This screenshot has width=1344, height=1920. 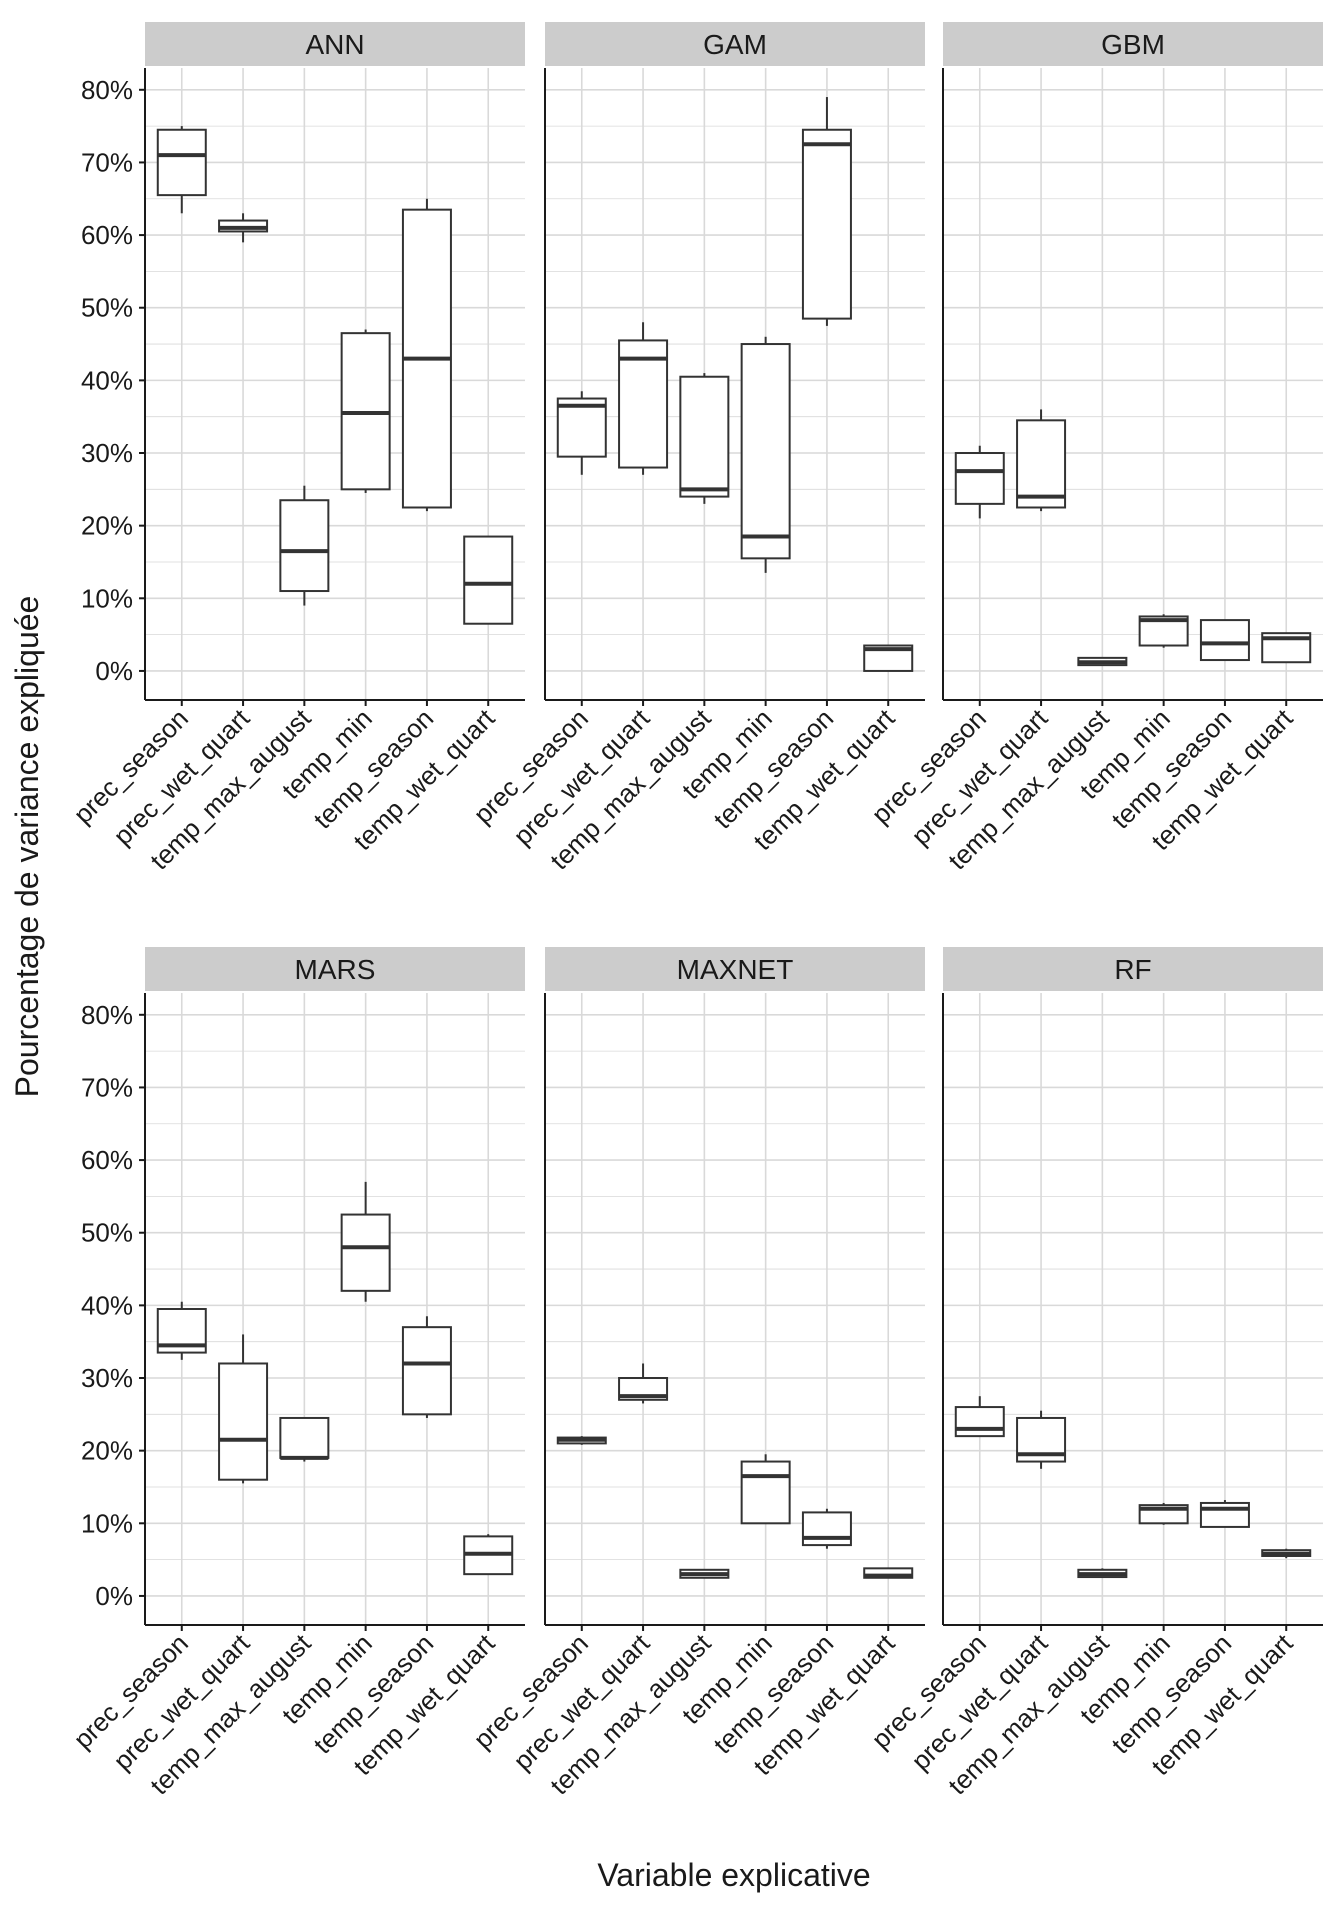 I want to click on facet-strip-label: MARS, so click(x=335, y=969).